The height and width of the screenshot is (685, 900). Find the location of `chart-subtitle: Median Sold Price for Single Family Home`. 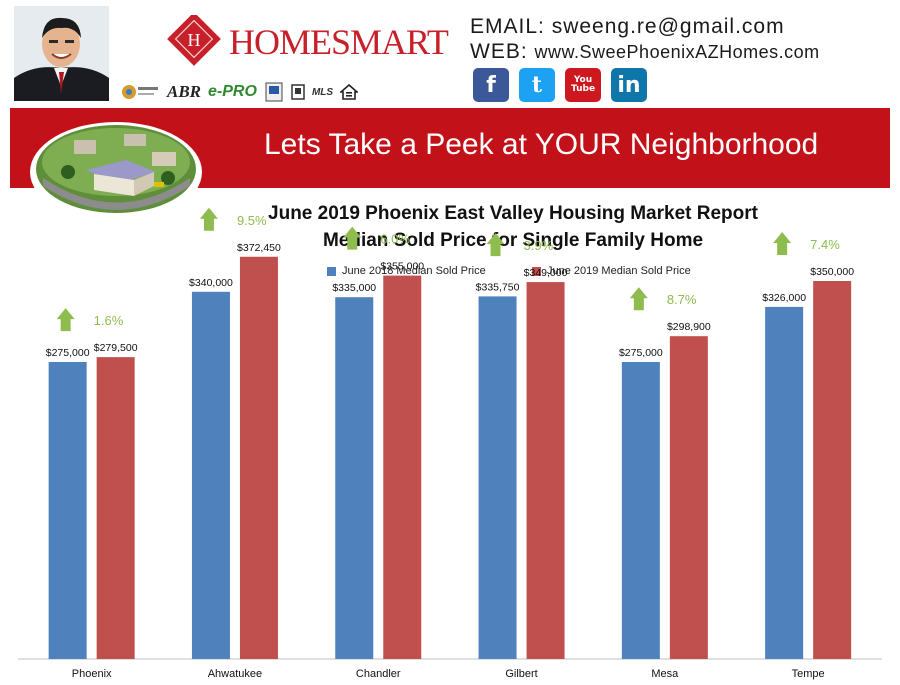

chart-subtitle: Median Sold Price for Single Family Home is located at coordinates (513, 240).